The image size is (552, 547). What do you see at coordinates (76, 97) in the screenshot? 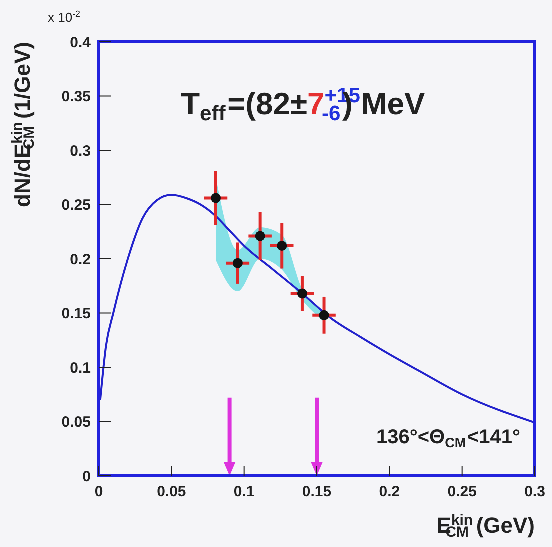
I see `y-tick-label: 0.35` at bounding box center [76, 97].